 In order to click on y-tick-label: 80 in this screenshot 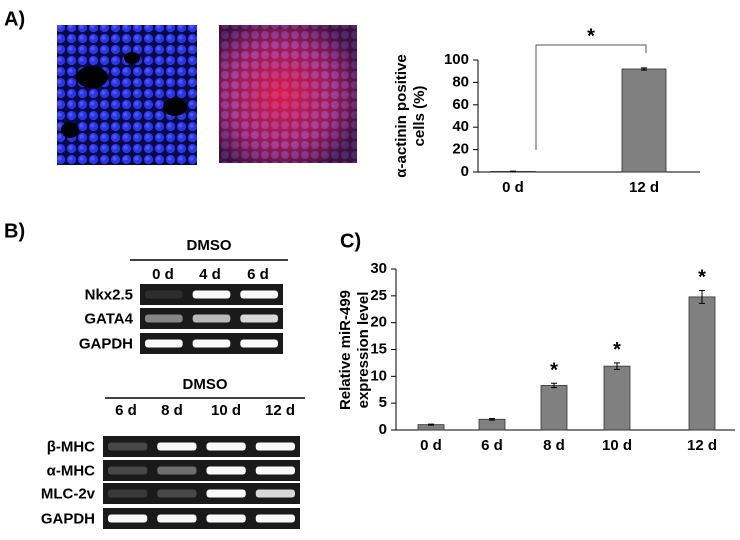, I will do `click(460, 81)`.